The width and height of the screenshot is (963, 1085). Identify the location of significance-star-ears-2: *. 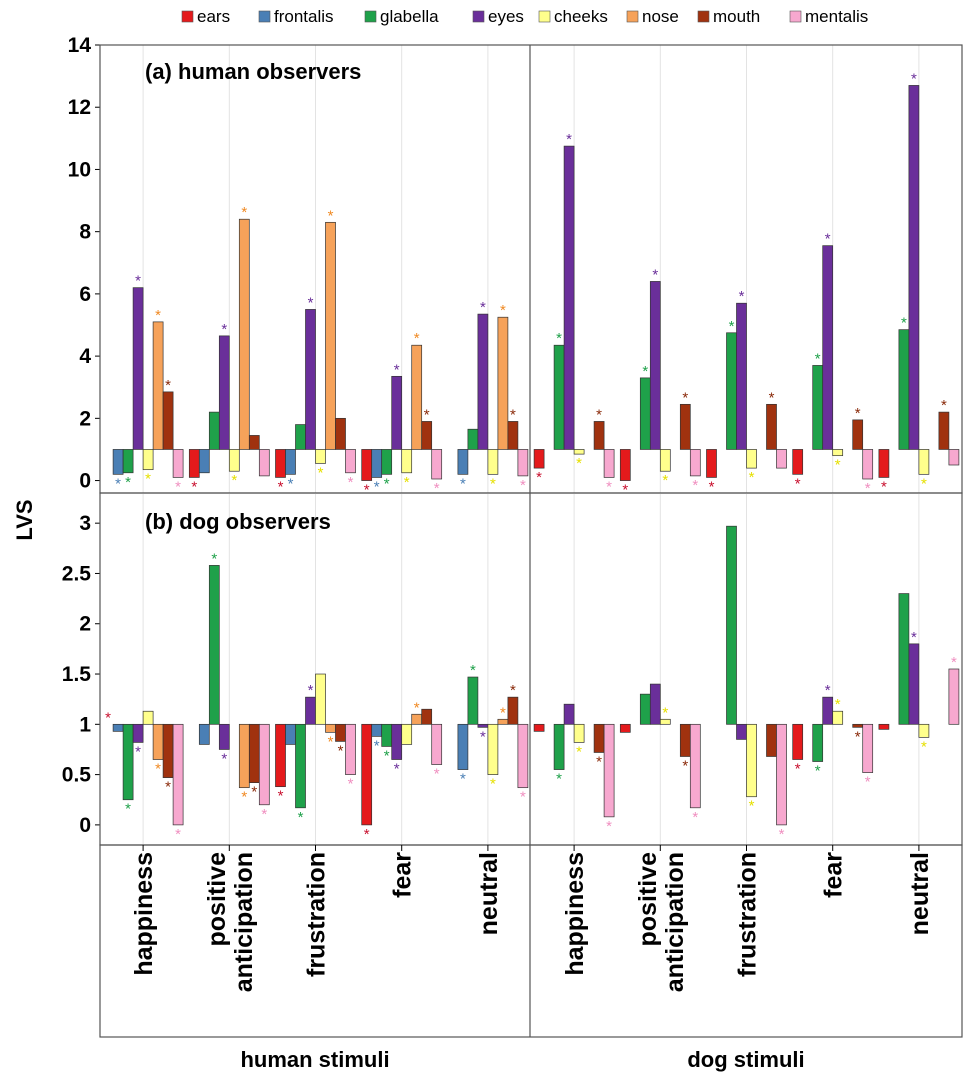
(281, 486).